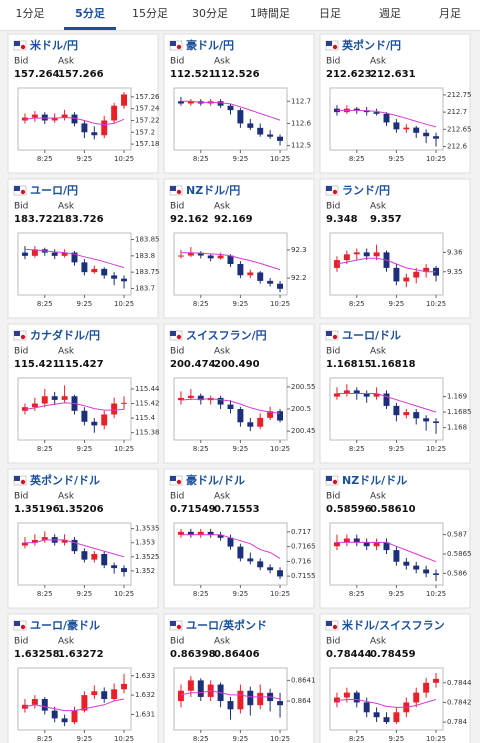 The image size is (480, 743). Describe the element at coordinates (371, 335) in the screenshot. I see `pair-title: ユーロ/ドル` at that location.